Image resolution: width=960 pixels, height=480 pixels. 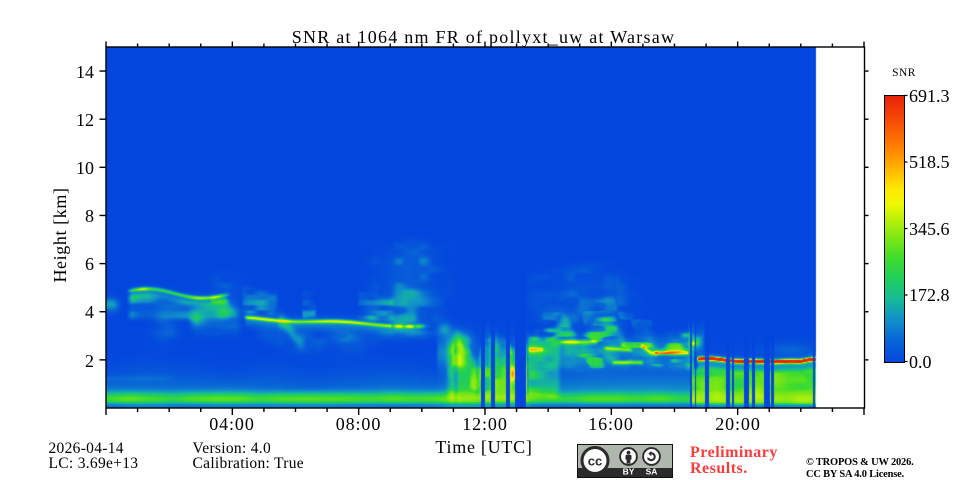 What do you see at coordinates (595, 461) in the screenshot?
I see `svg-text: cc` at bounding box center [595, 461].